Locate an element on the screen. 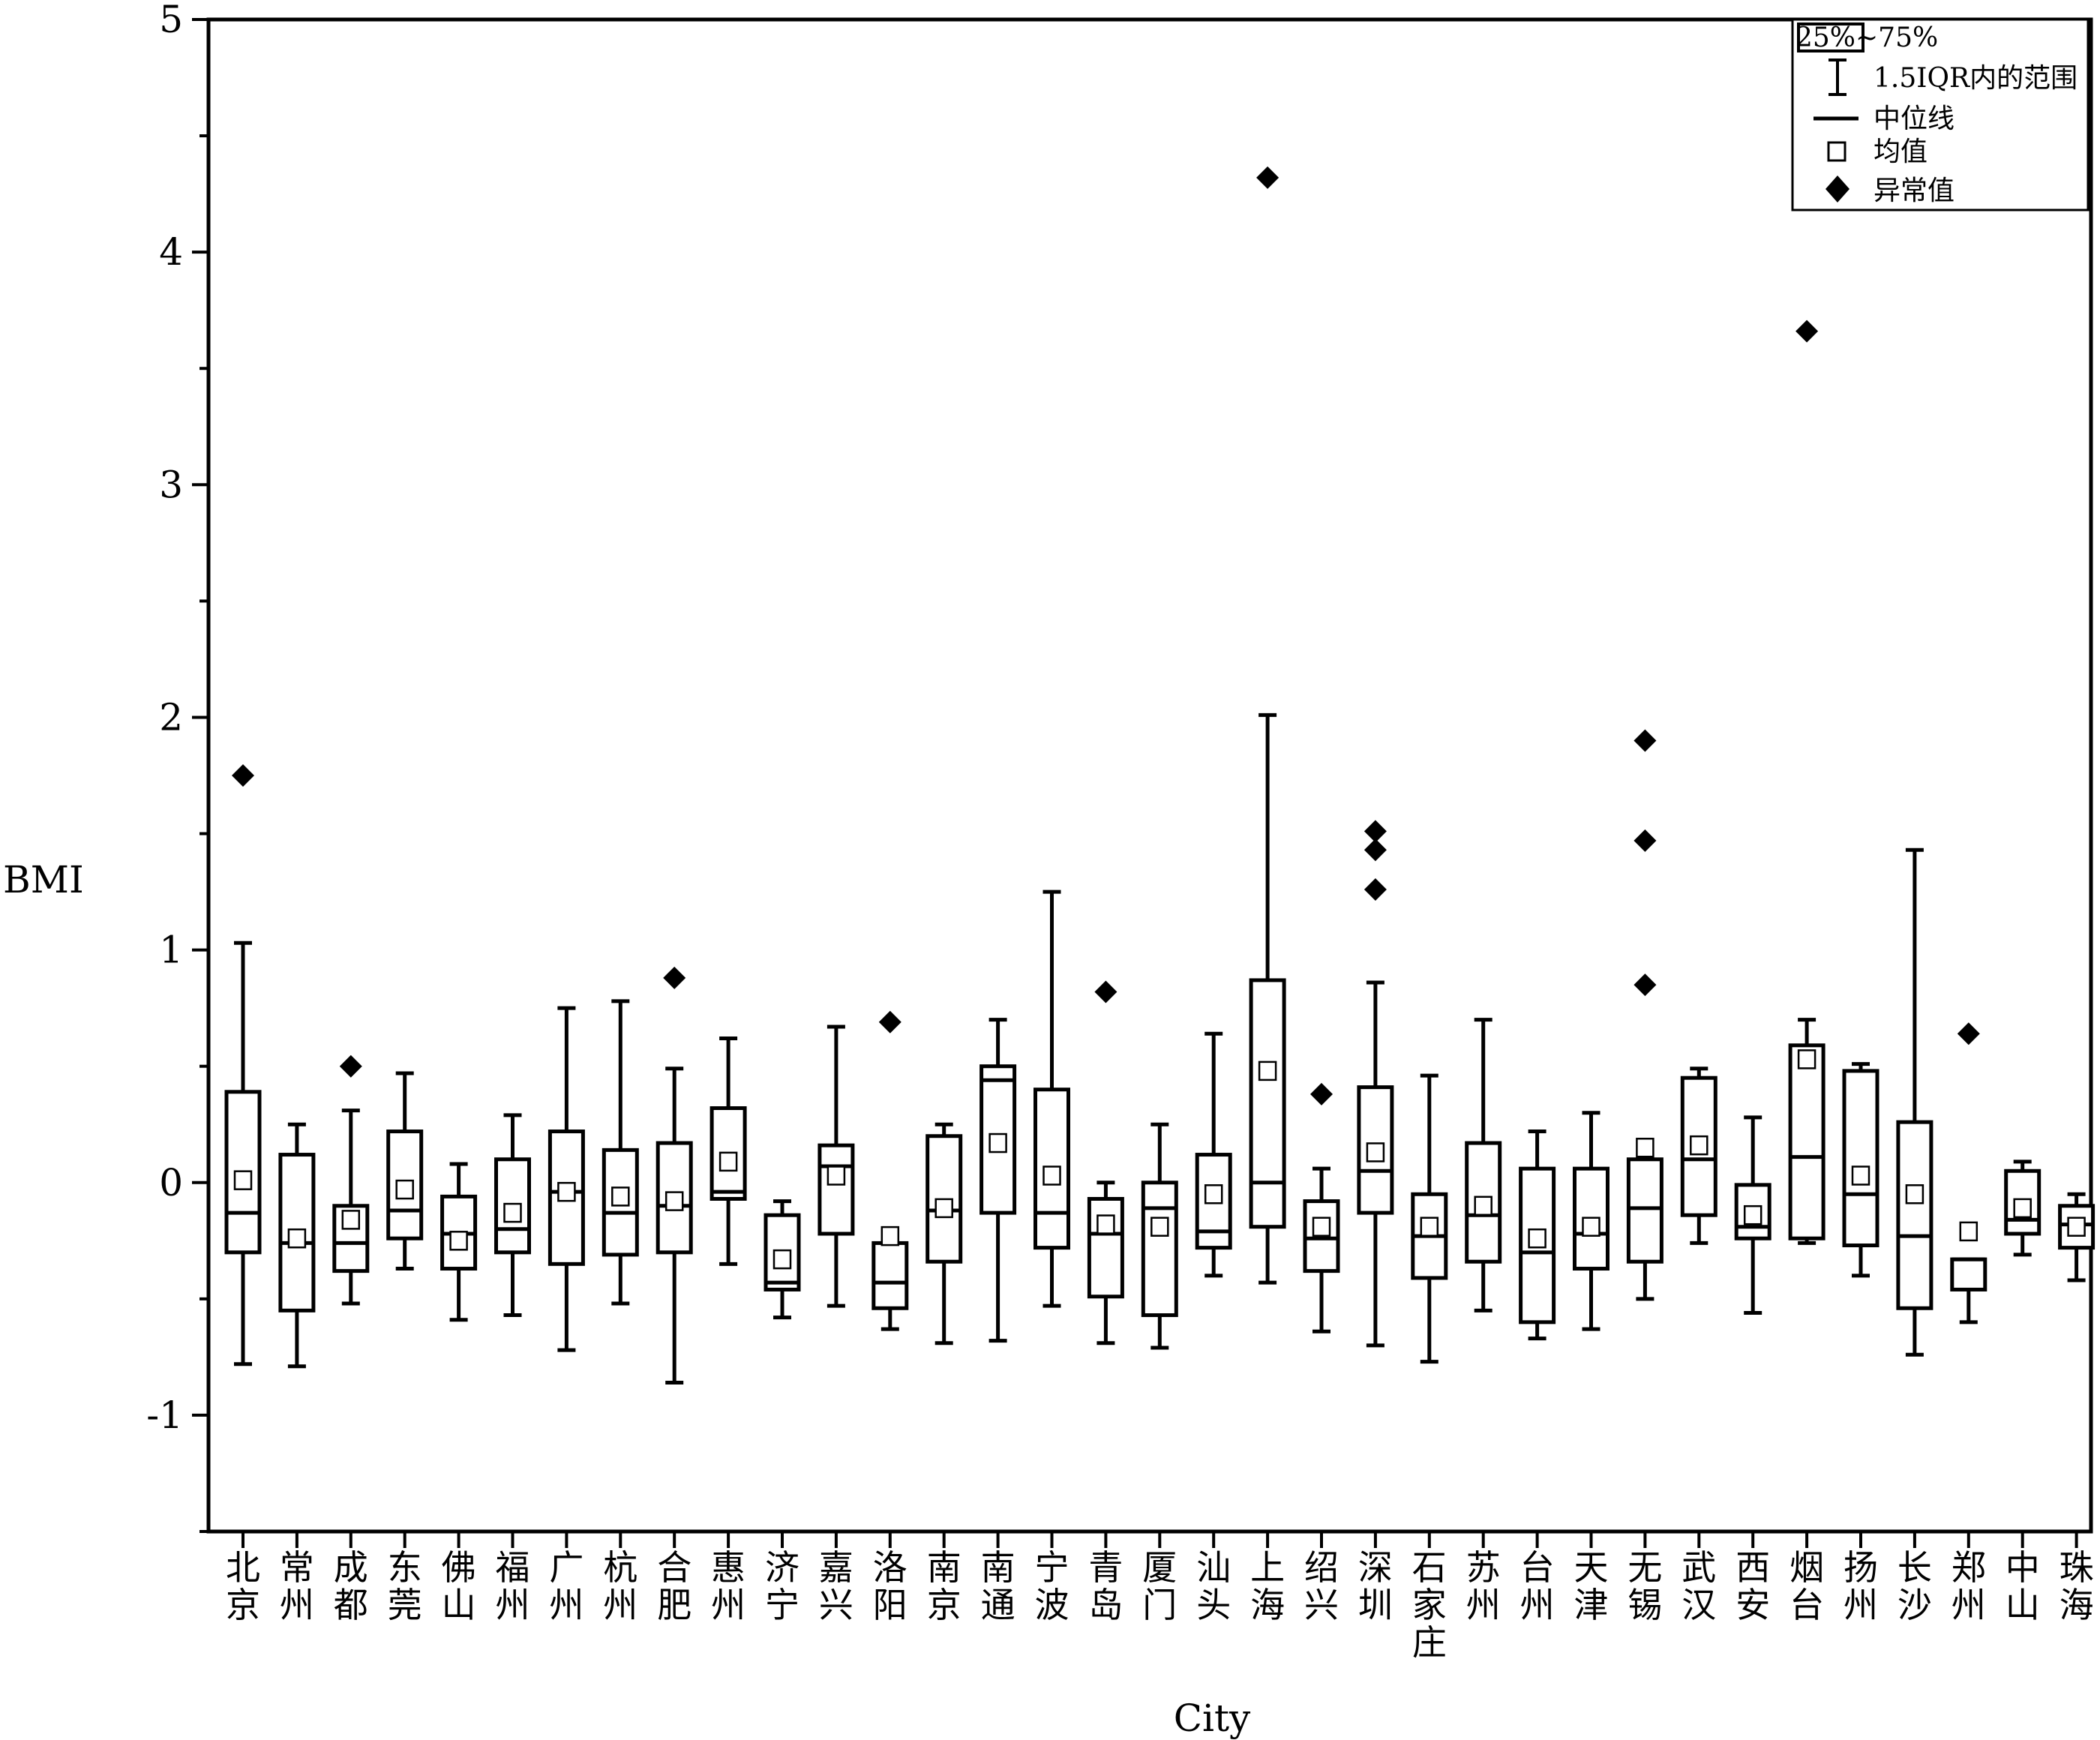 This screenshot has width=2100, height=1740. y-axis-title: BMI is located at coordinates (43, 880).